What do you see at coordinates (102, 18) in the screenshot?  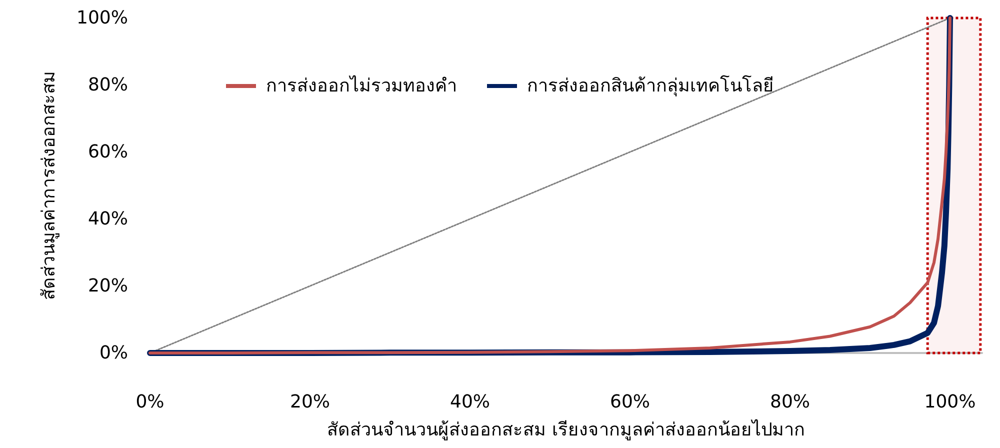 I see `y-tick-label: 100%` at bounding box center [102, 18].